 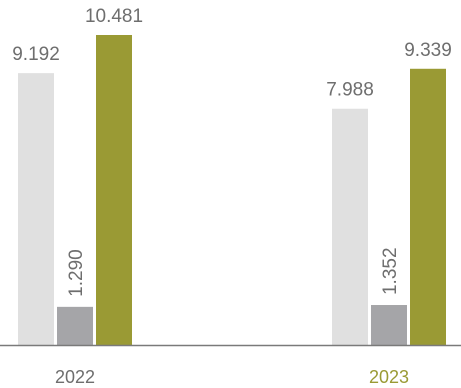 I want to click on category-label-2023: 2023, so click(x=389, y=377).